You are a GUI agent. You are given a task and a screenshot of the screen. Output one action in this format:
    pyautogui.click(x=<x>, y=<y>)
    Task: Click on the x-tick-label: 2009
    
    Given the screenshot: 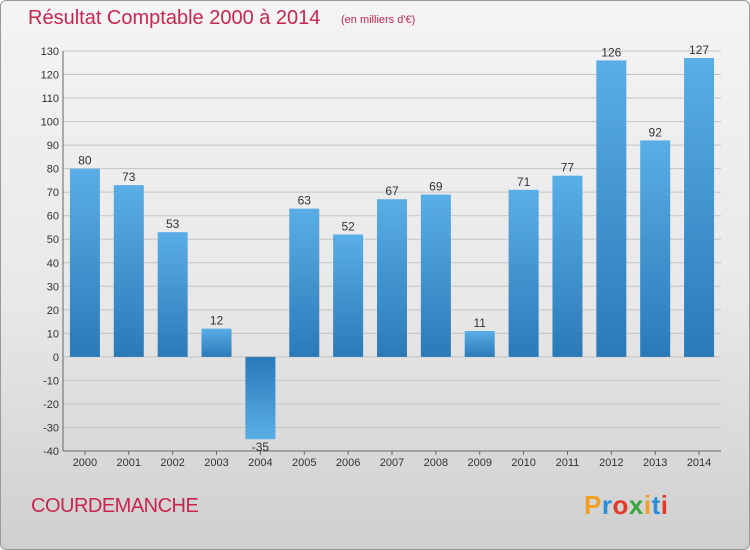 What is the action you would take?
    pyautogui.click(x=479, y=463)
    